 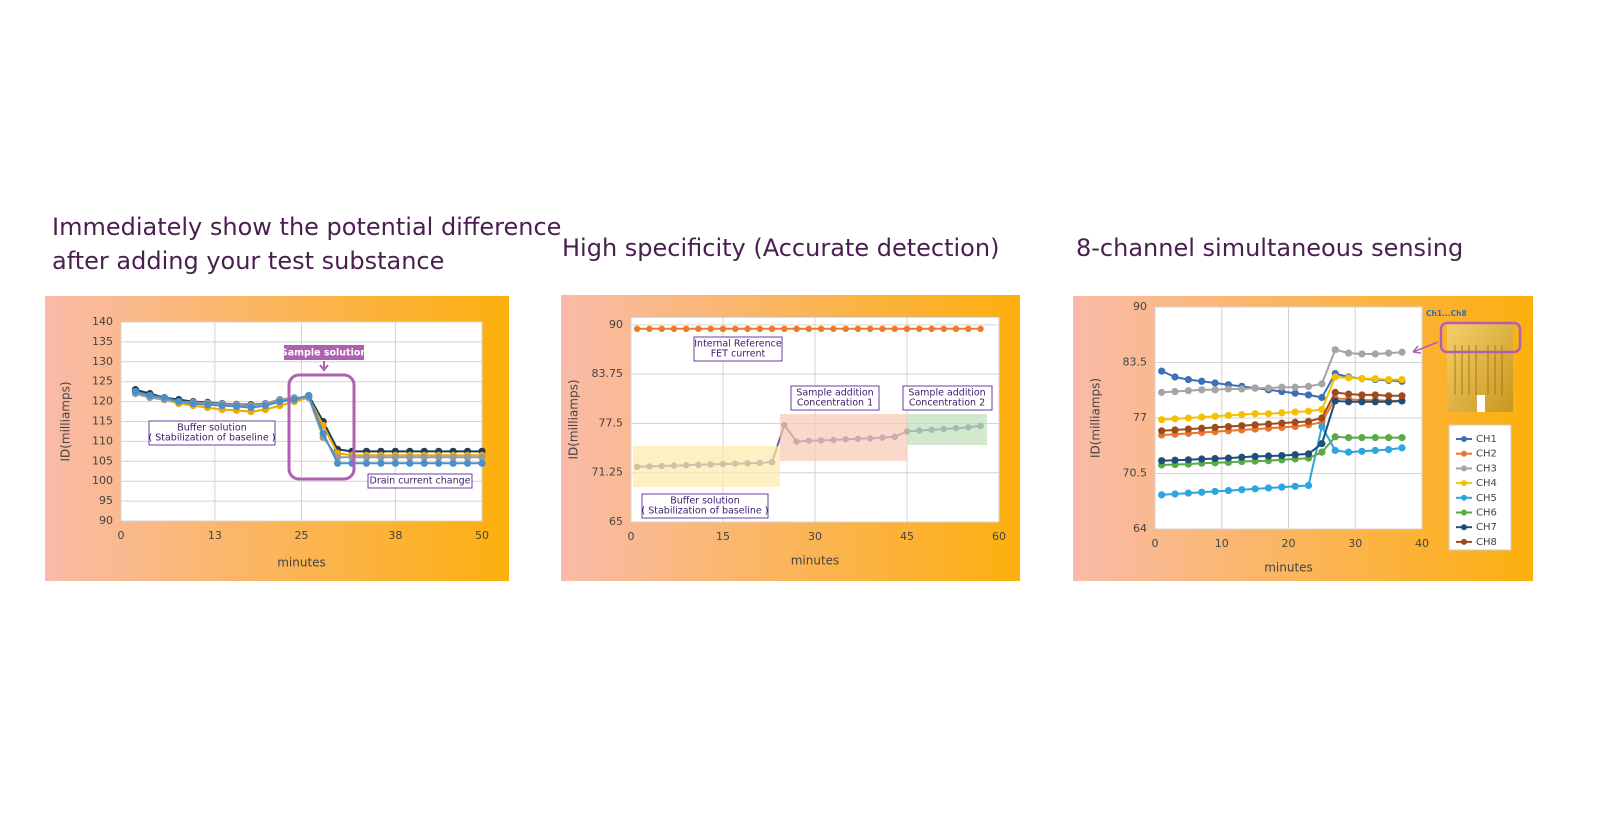 What do you see at coordinates (1481, 403) in the screenshot?
I see `chip-notch` at bounding box center [1481, 403].